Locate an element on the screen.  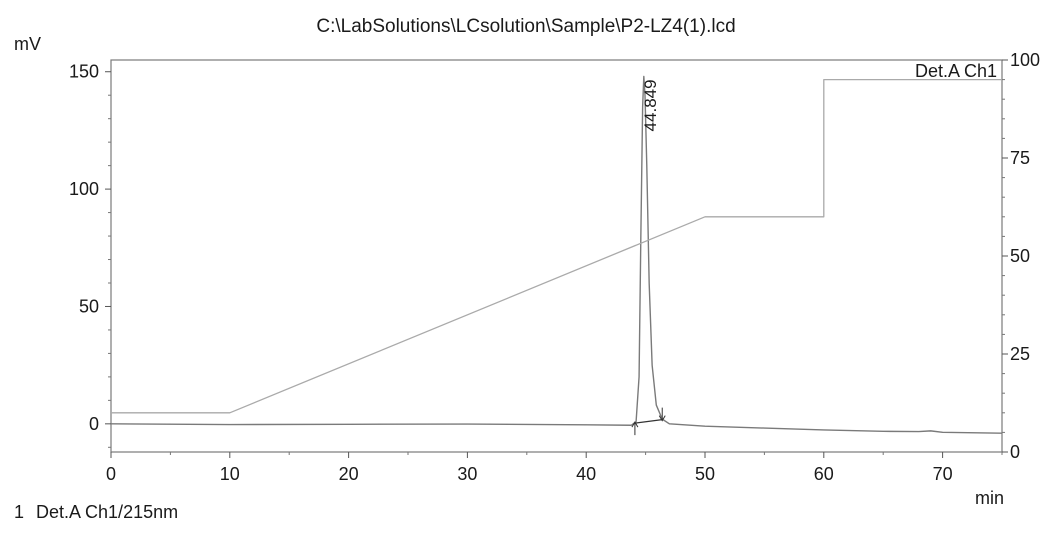
y-tick-label: 100 is located at coordinates (84, 189).